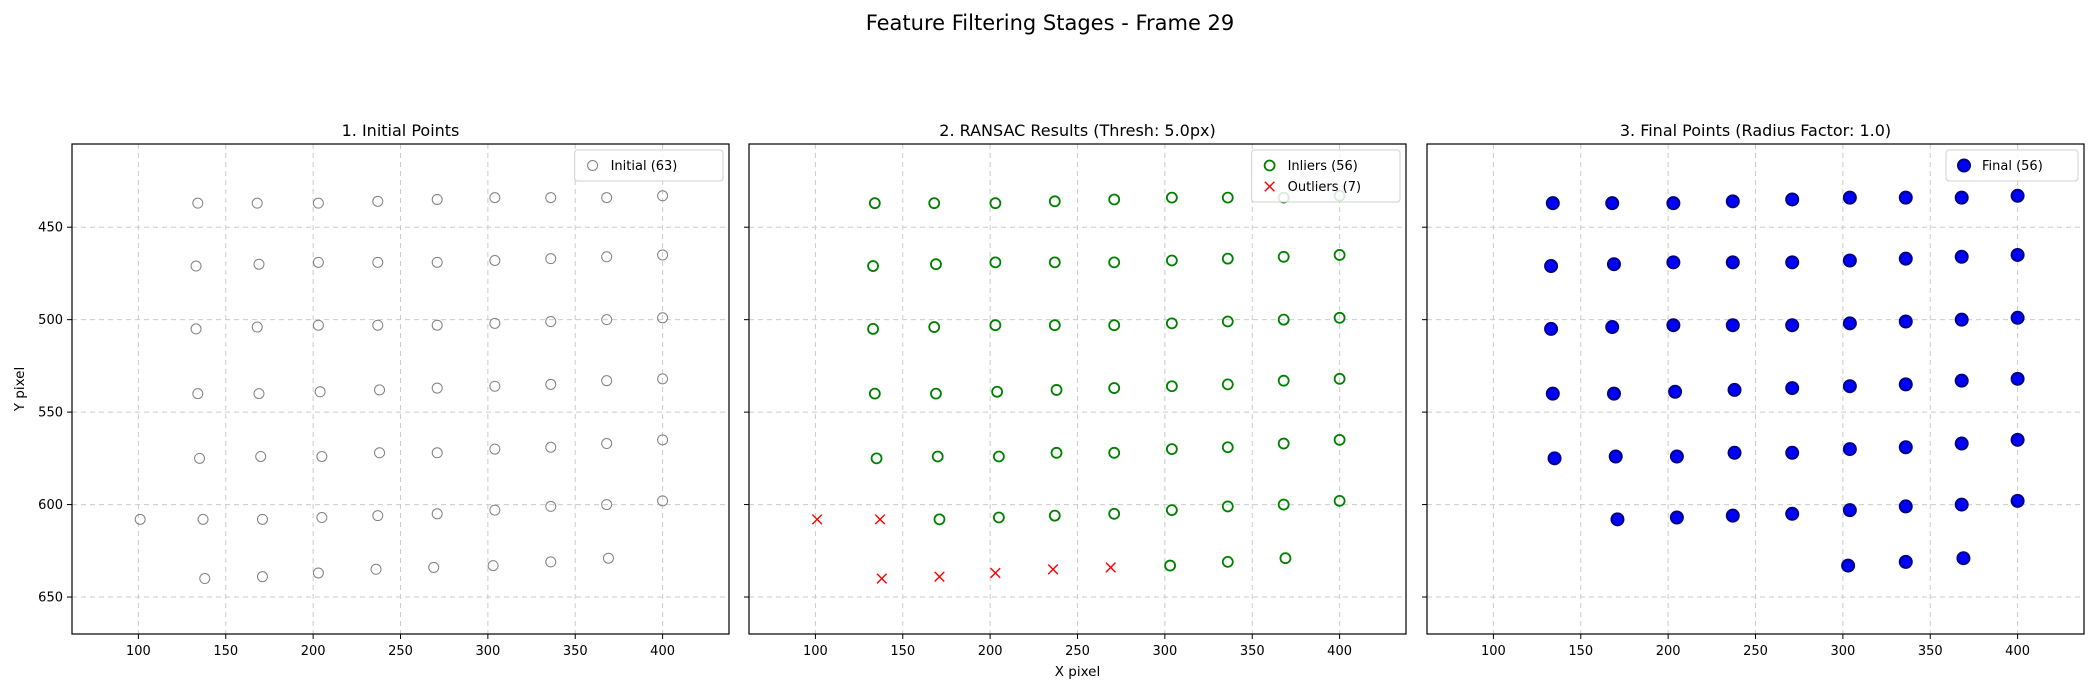  I want to click on x-tick-label: 350, so click(1252, 651).